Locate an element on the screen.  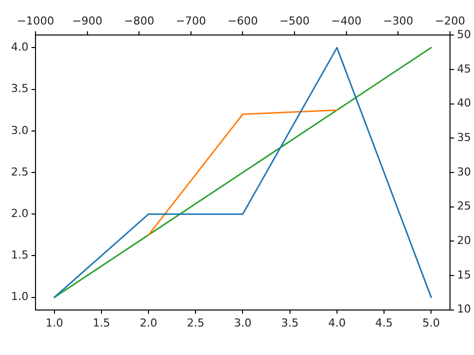
y2-tick-label: 40 is located at coordinates (464, 103).